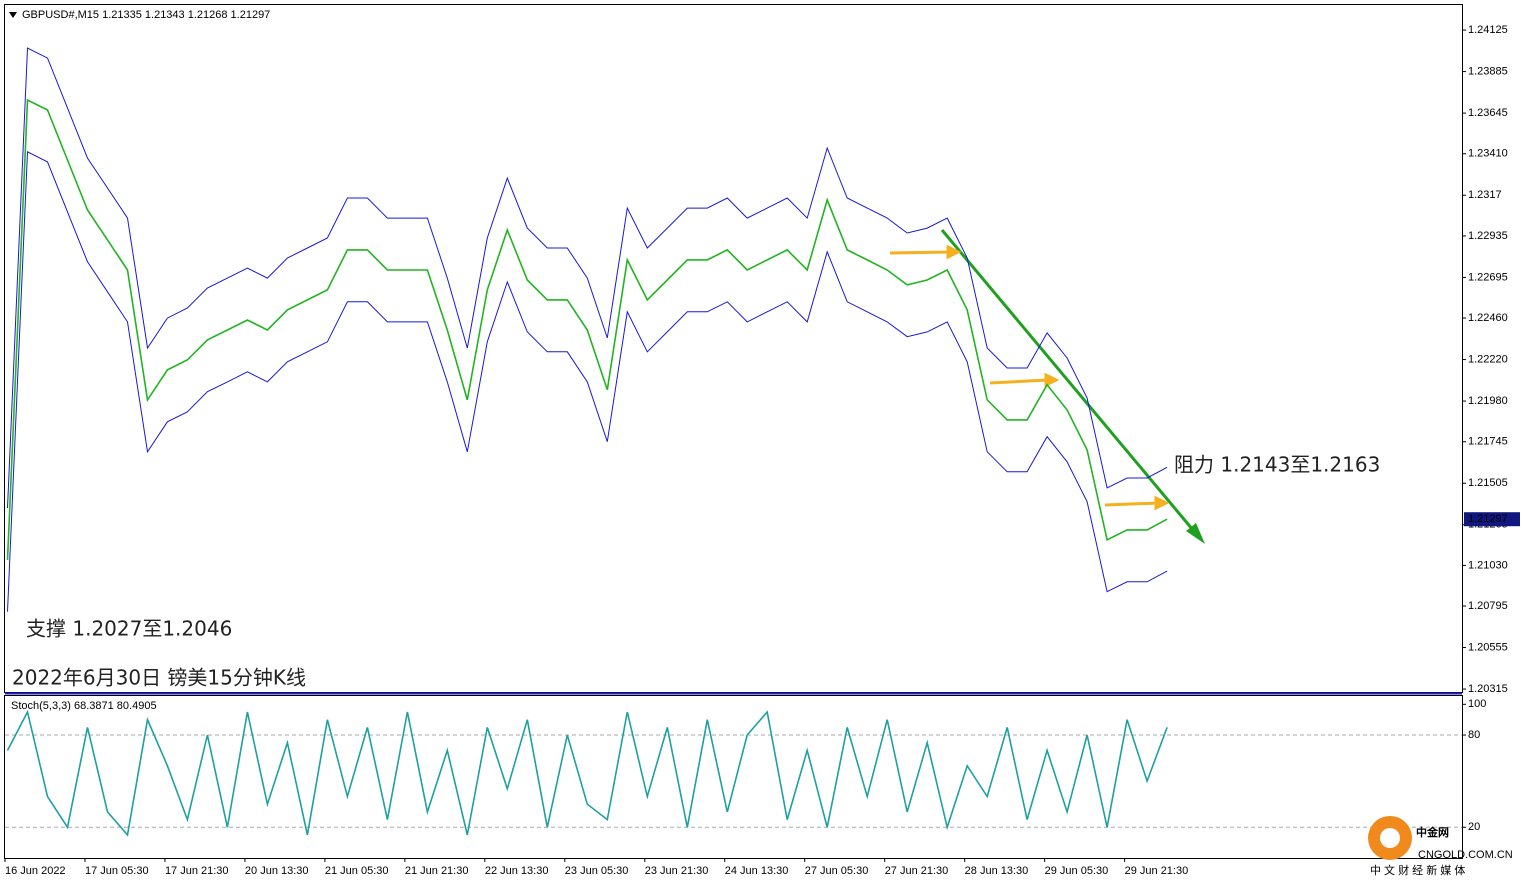 The height and width of the screenshot is (889, 1523). Describe the element at coordinates (517, 871) in the screenshot. I see `x-tick-label: 22 Jun 13:30` at that location.